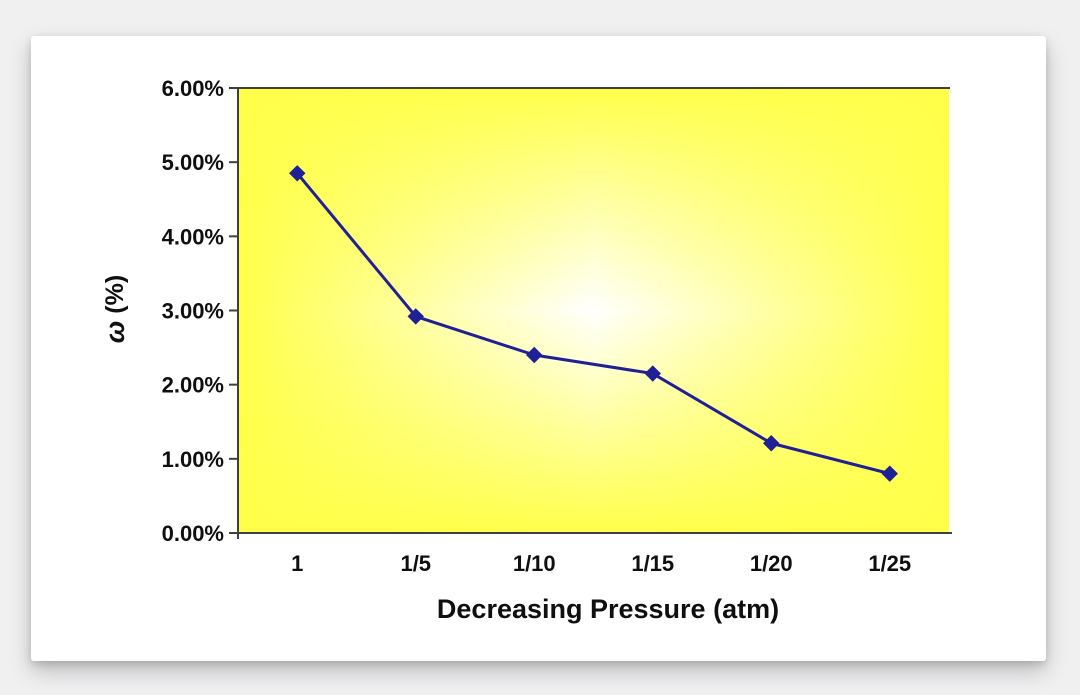 Image resolution: width=1080 pixels, height=695 pixels. I want to click on omega-symbol: ω, so click(114, 332).